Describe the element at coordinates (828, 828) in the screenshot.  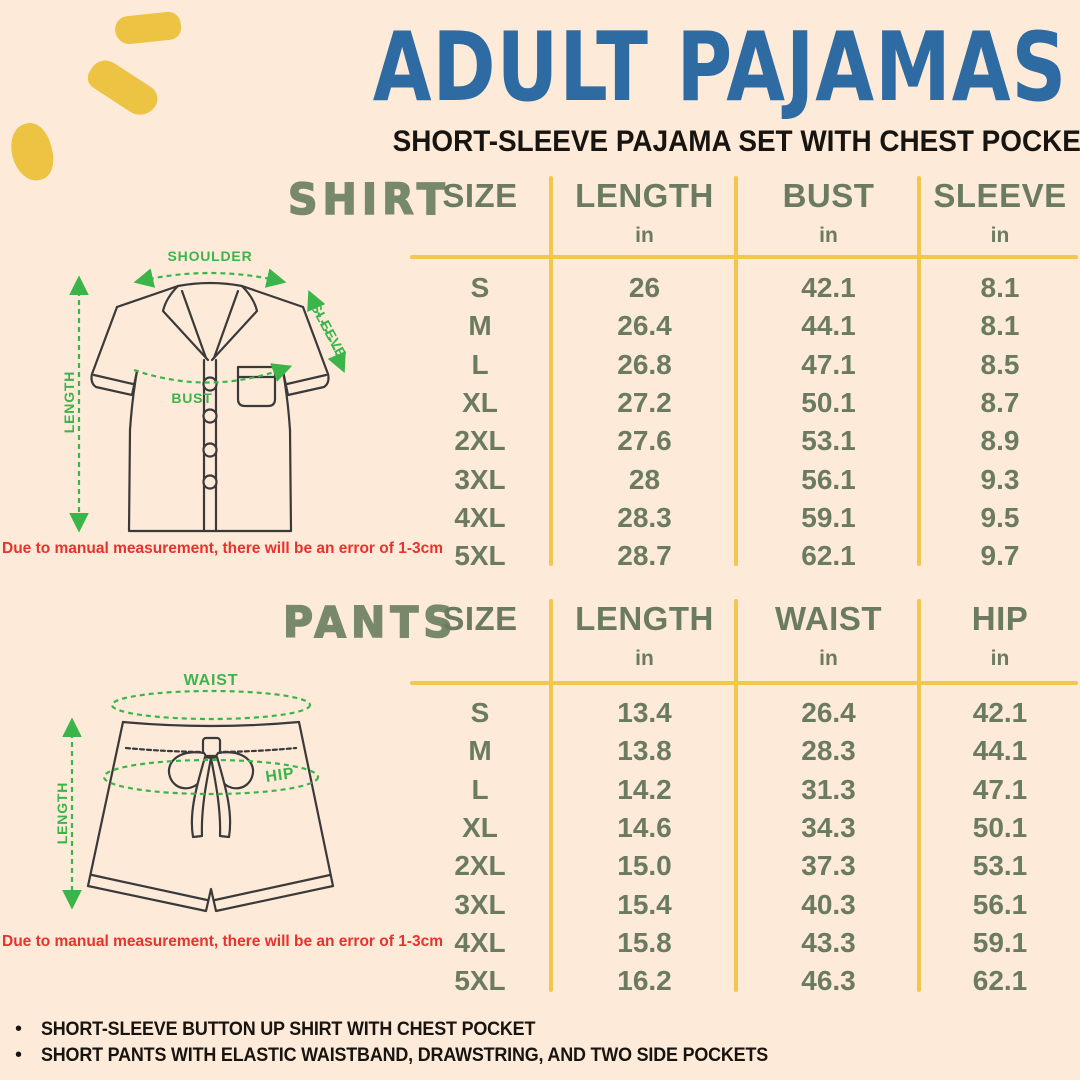
I see `waist-cell: 34.3` at that location.